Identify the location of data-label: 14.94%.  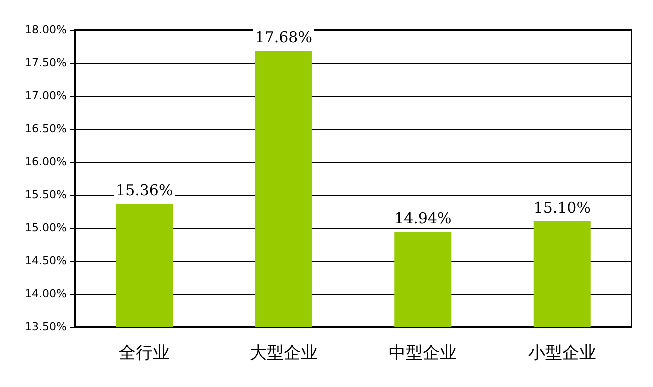
(423, 218).